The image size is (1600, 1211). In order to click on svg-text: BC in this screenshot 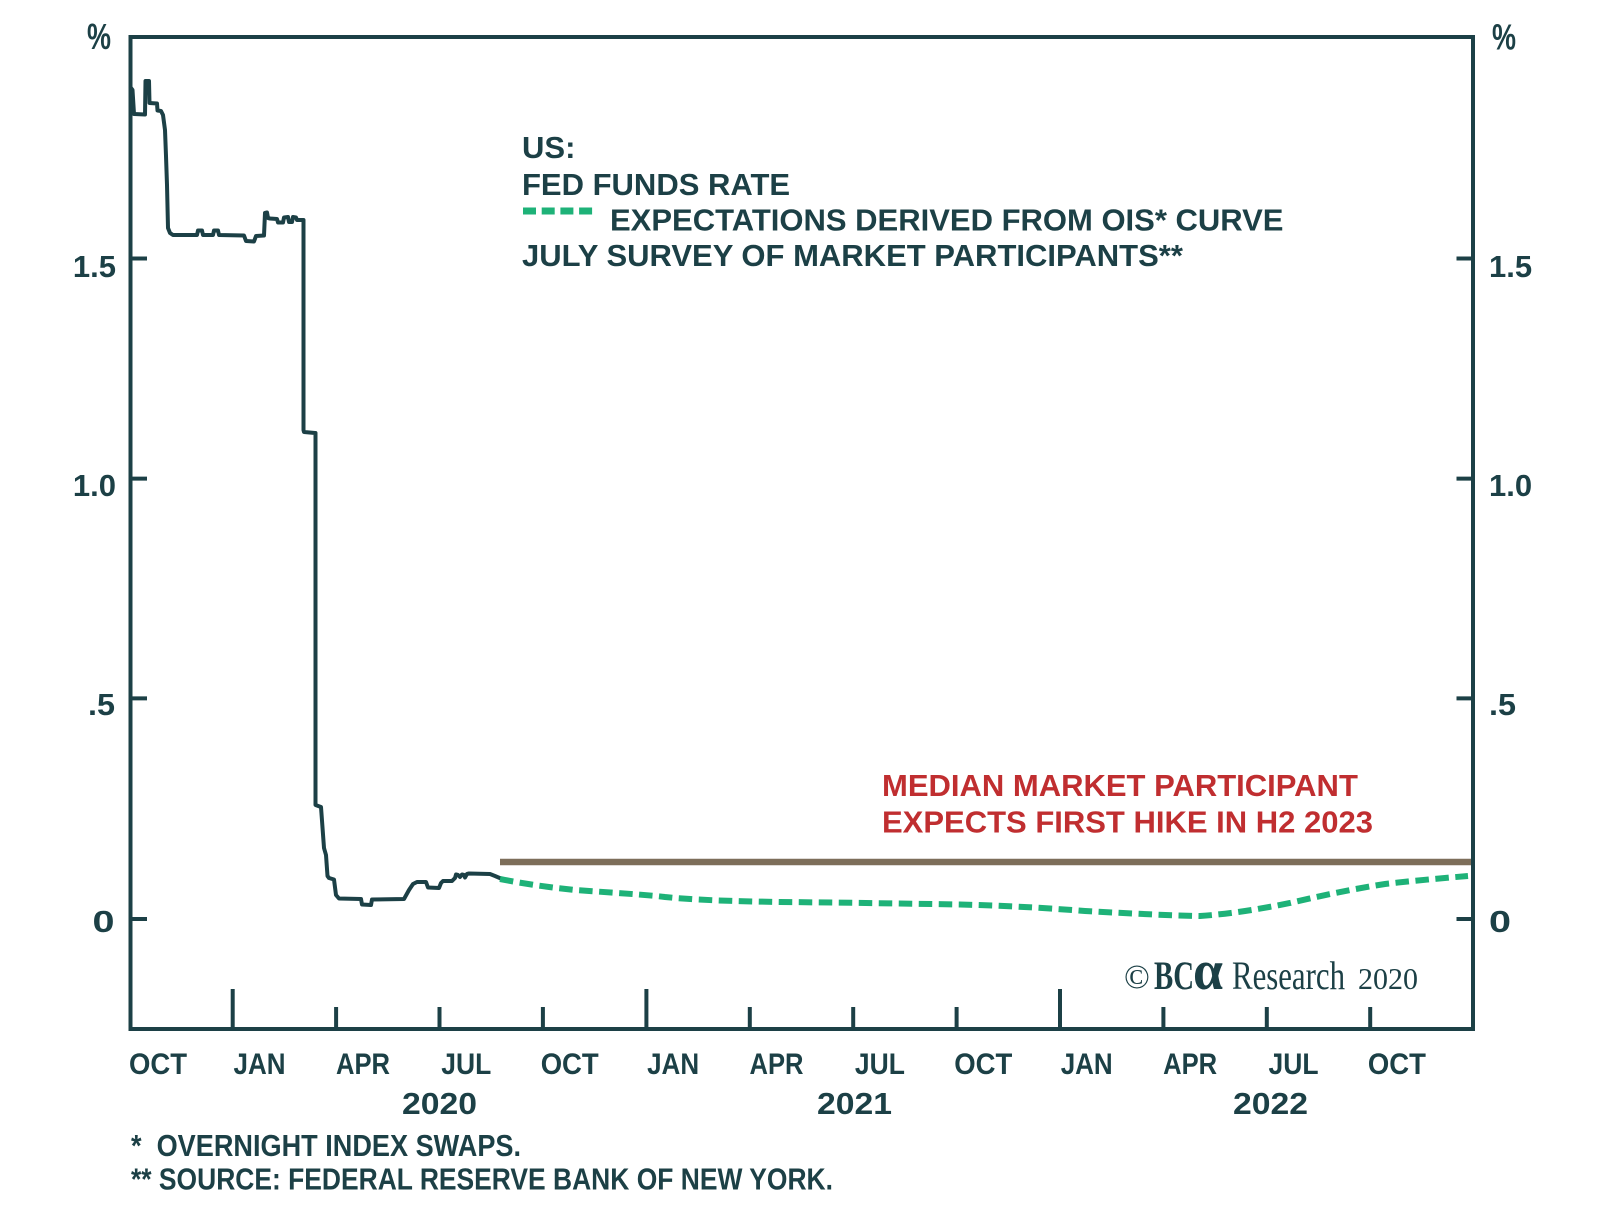, I will do `click(1174, 975)`.